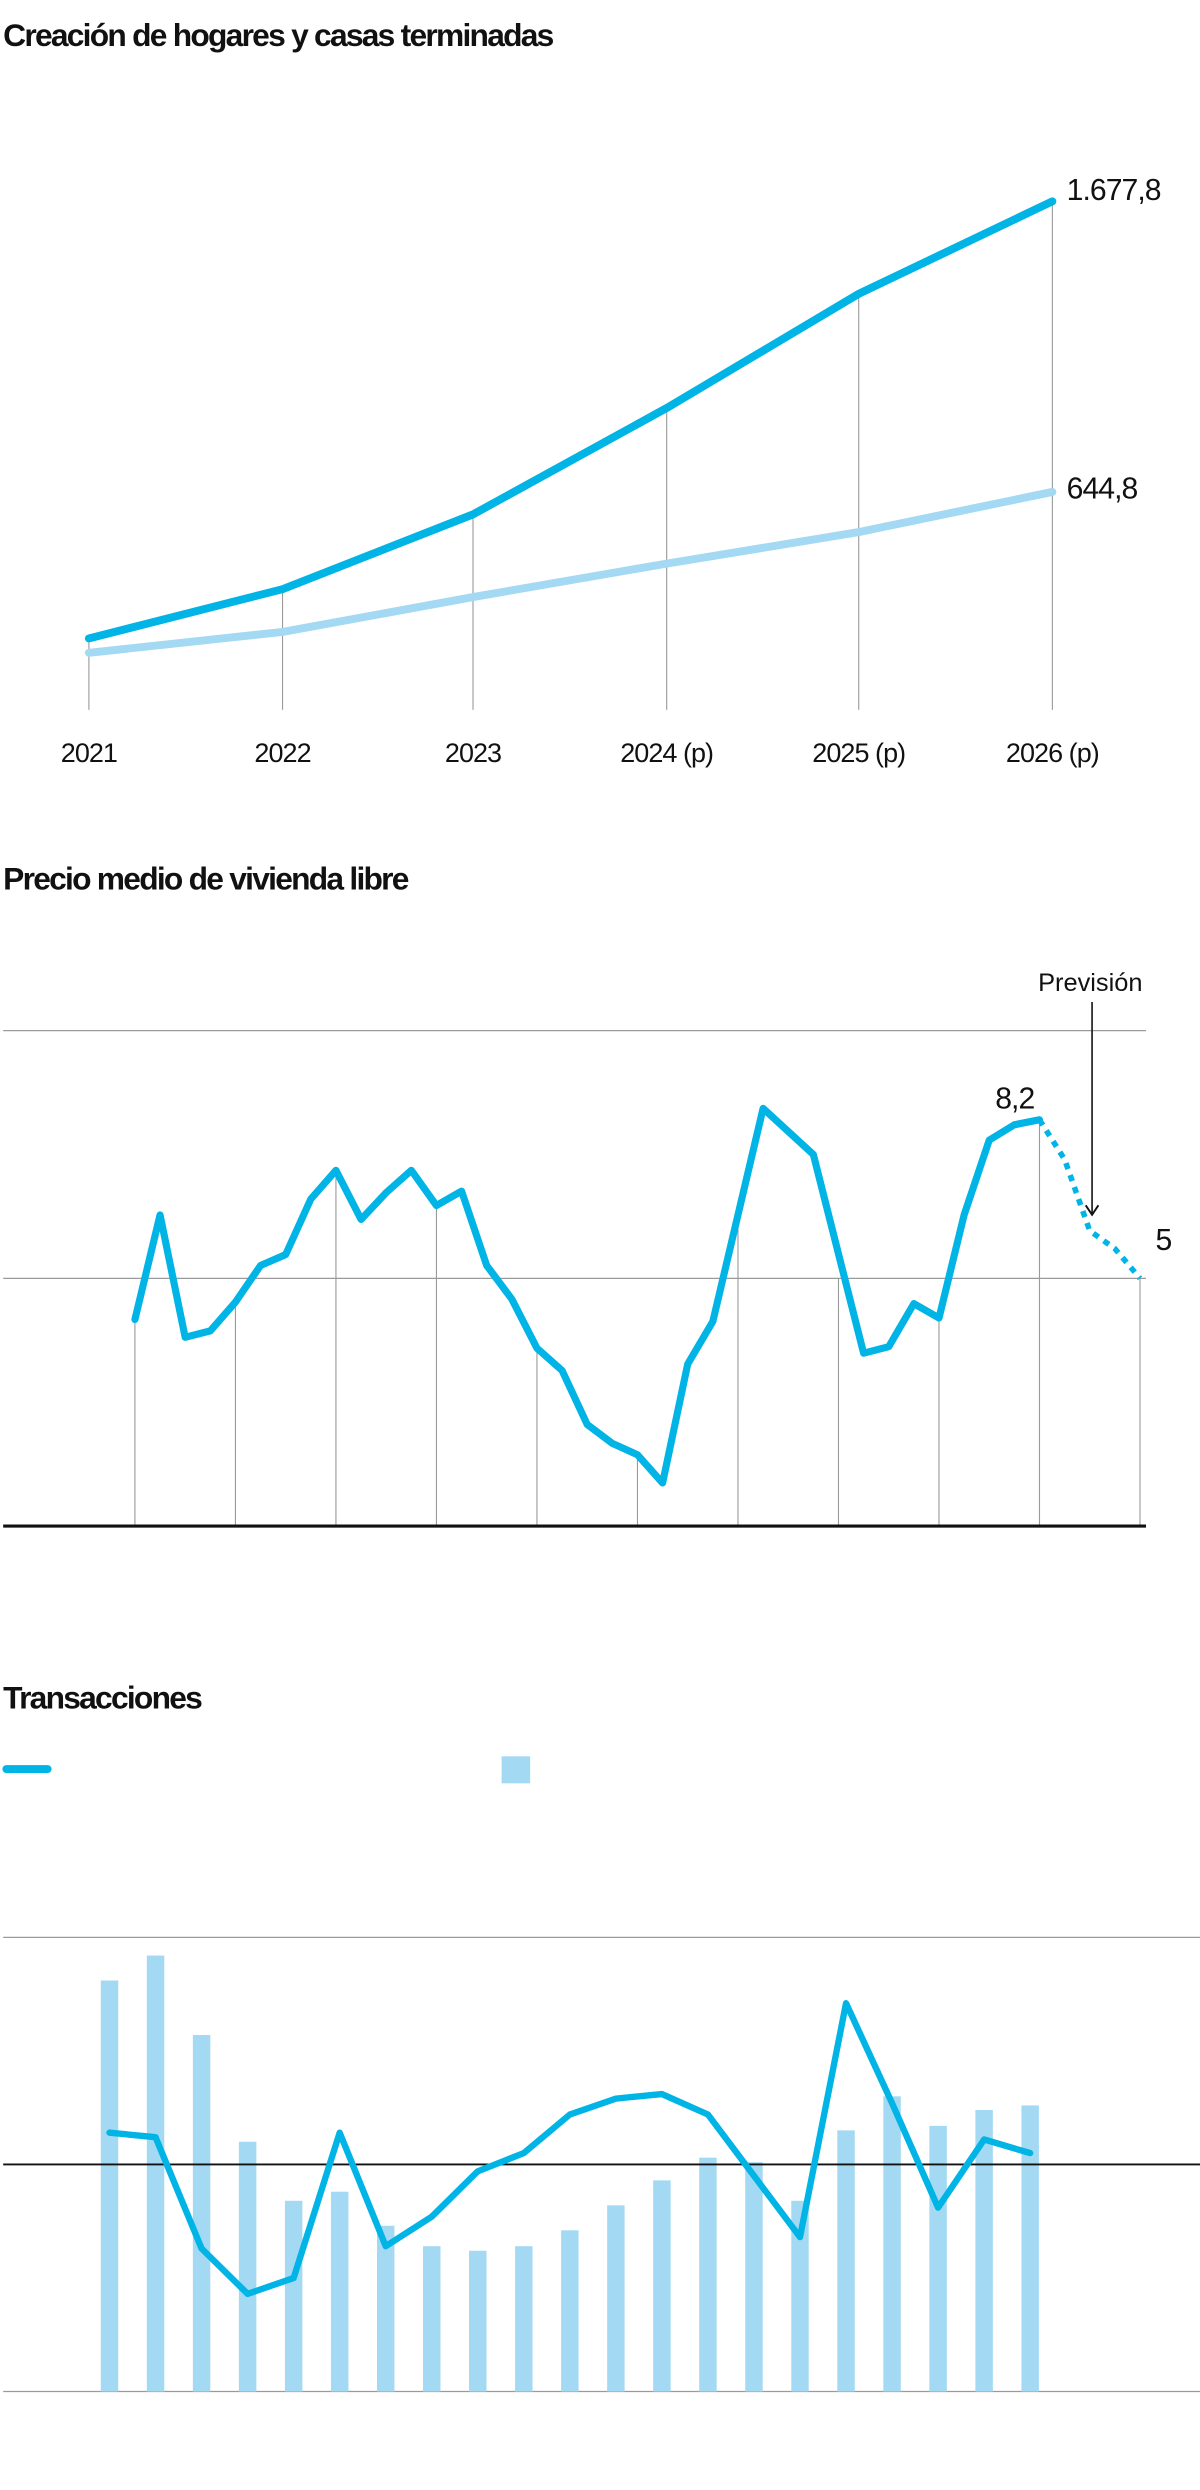 The width and height of the screenshot is (1200, 2490). What do you see at coordinates (102, 1698) in the screenshot?
I see `chart3-title: Transacciones` at bounding box center [102, 1698].